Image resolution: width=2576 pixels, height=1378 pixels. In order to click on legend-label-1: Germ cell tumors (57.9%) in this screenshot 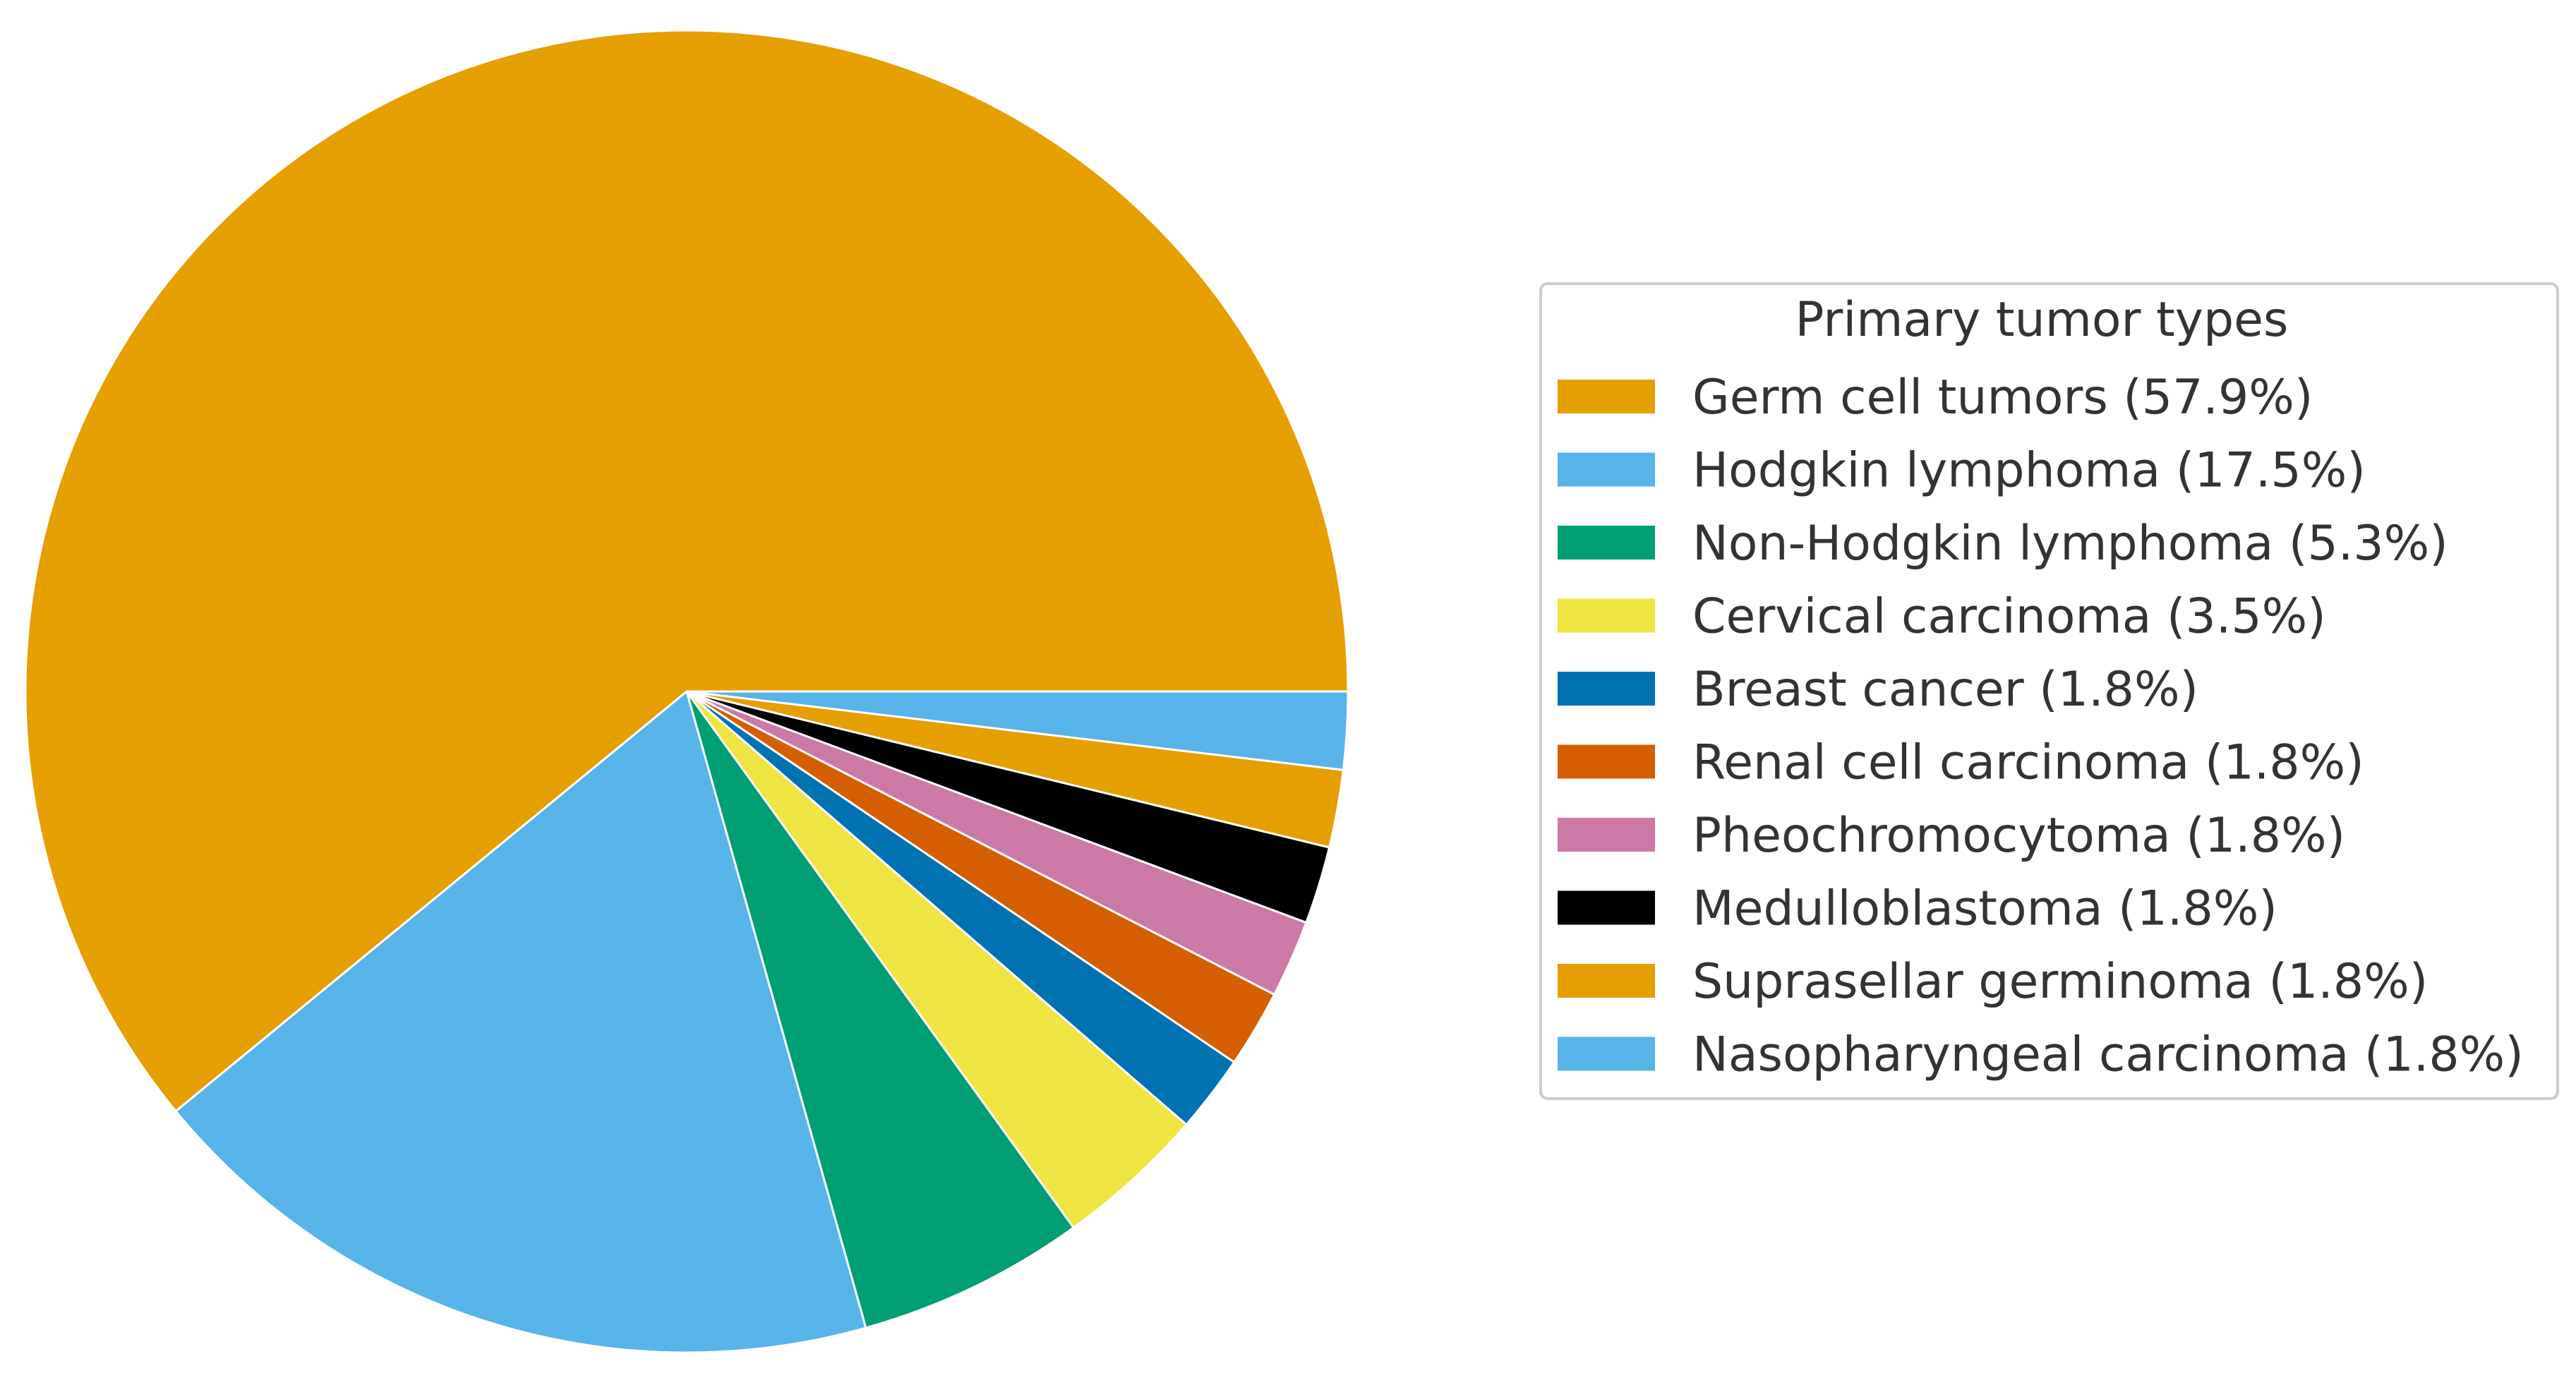, I will do `click(2002, 398)`.